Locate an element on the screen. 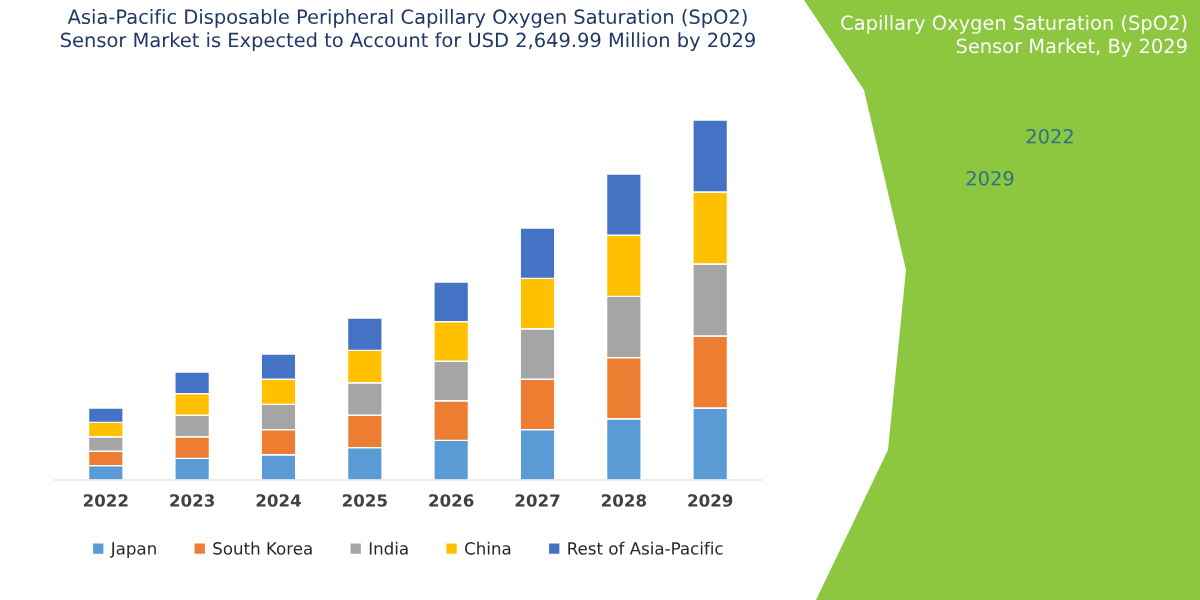 The width and height of the screenshot is (1200, 600). chart-title: Asia-Pacific Disposable Peripheral Capillary Oxygen Saturation (SpO2) Sensor Market is Expected to Account for USD 2,649.99 Million by 2029 is located at coordinates (408, 30).